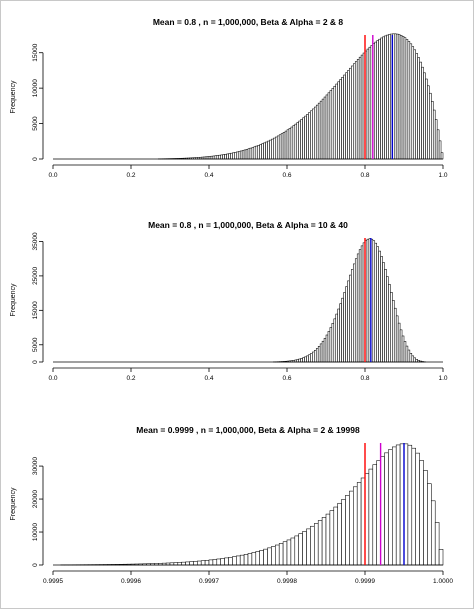  I want to click on x-tick-label: 0.9999, so click(365, 581).